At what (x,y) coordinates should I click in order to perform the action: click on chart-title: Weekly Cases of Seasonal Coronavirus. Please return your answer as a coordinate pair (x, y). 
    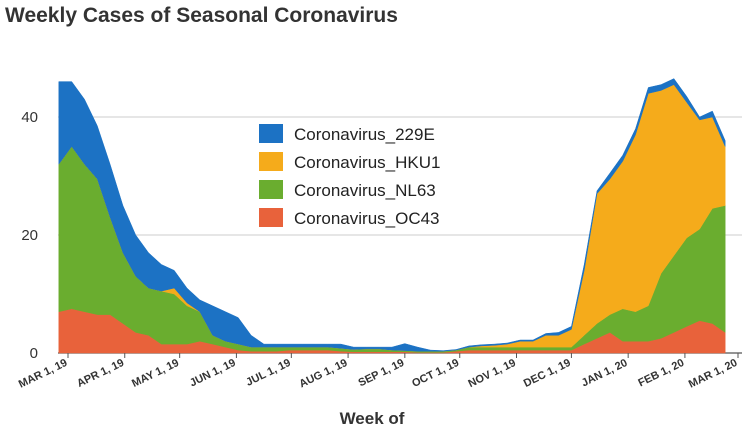
    Looking at the image, I should click on (201, 15).